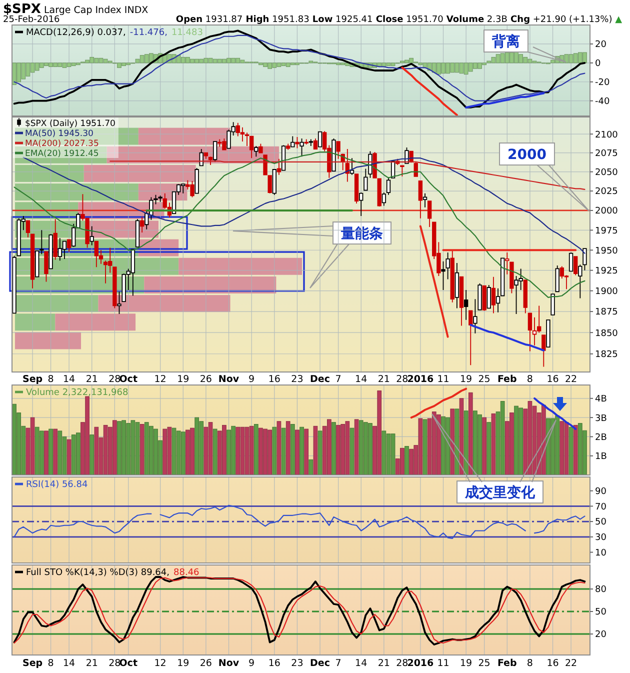  I want to click on y-tick-label: -20, so click(602, 83).